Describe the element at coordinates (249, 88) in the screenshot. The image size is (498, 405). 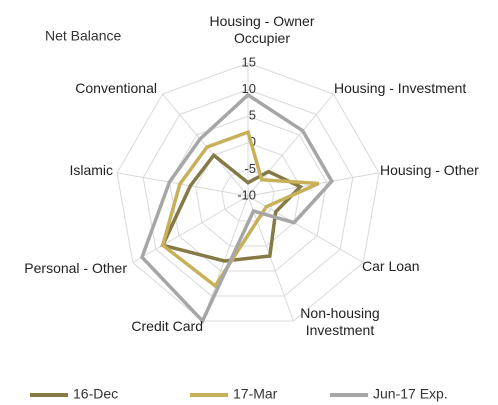
I see `r-tick-label: 10` at that location.